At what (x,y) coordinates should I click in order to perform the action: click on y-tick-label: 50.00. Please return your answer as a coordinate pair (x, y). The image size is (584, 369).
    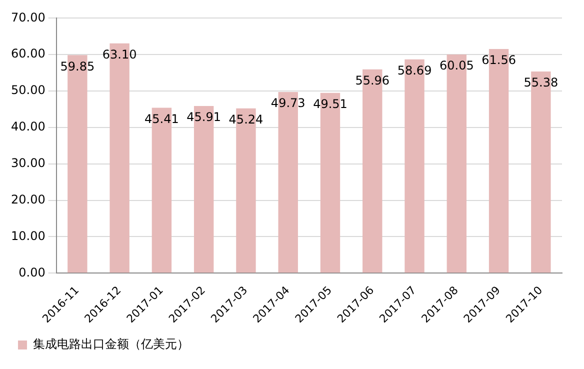
    Looking at the image, I should click on (28, 90).